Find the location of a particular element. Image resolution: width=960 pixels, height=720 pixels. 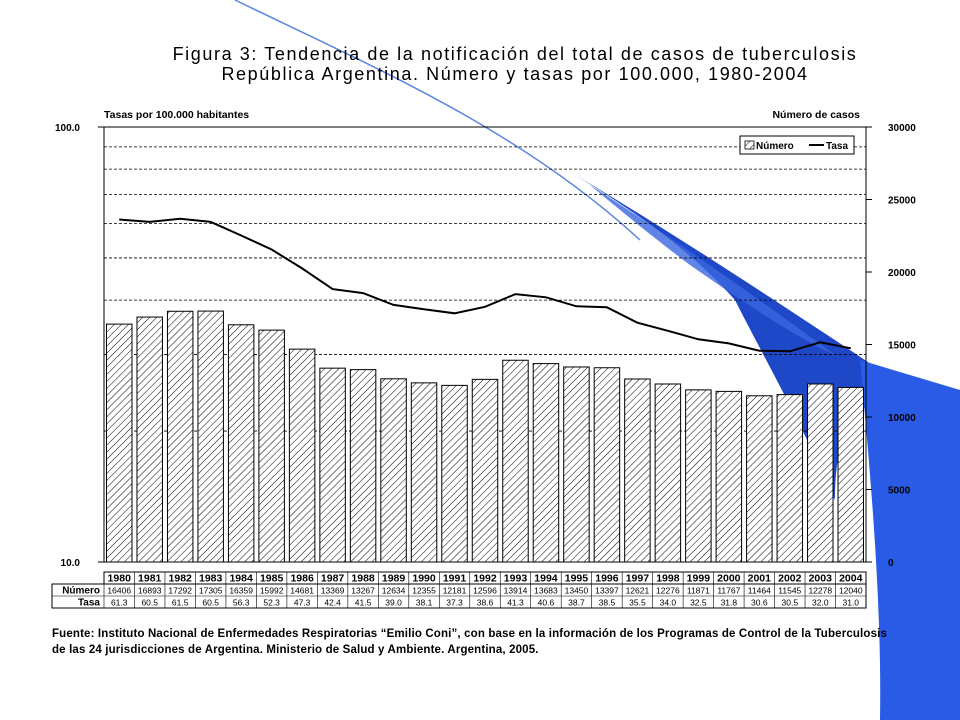

right-tick-label: 25000 is located at coordinates (902, 201).